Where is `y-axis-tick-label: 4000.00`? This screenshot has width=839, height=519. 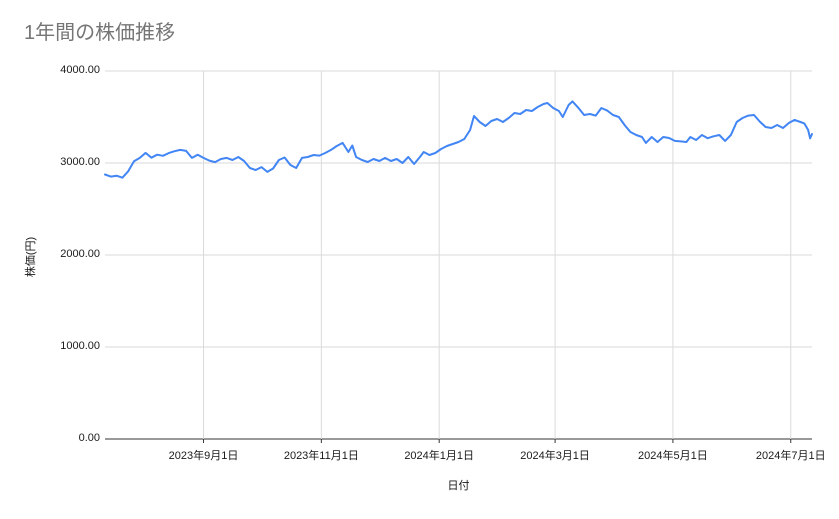
y-axis-tick-label: 4000.00 is located at coordinates (80, 70).